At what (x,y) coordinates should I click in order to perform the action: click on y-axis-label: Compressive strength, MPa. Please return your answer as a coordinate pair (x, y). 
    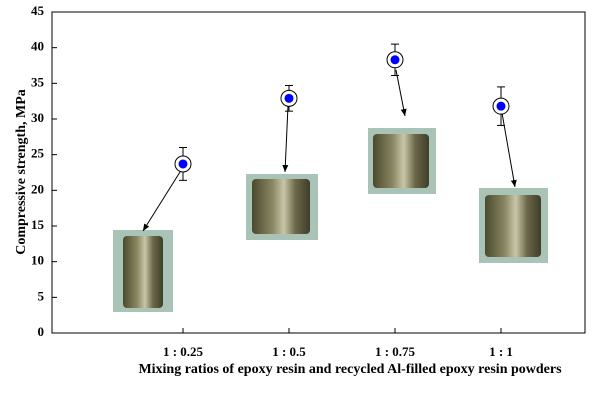
    Looking at the image, I should click on (21, 172).